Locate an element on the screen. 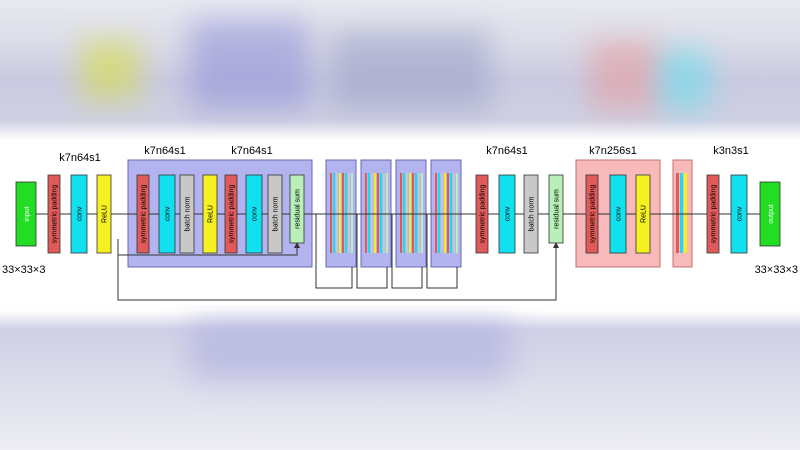 This screenshot has height=450, width=800. svg-text: input is located at coordinates (27, 213).